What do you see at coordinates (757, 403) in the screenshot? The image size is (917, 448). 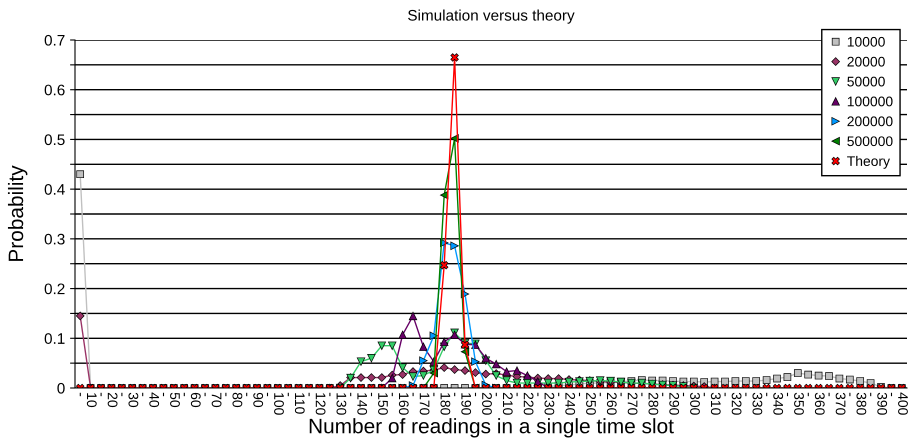 I see `x-tick-label: 330` at bounding box center [757, 403].